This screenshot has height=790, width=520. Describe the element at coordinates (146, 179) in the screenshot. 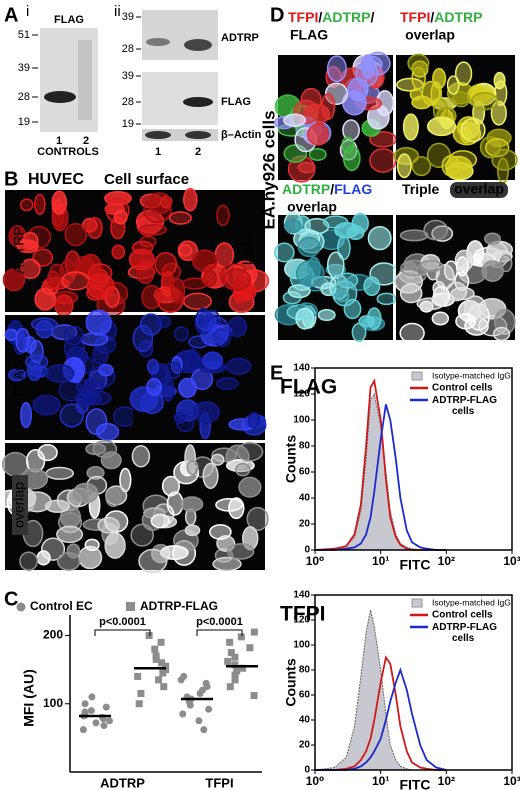

I see `subtitle: Cell surface` at that location.